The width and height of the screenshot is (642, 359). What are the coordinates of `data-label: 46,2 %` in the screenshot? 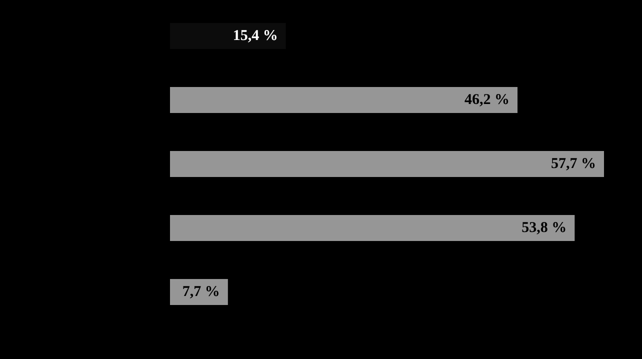 It's located at (487, 100).